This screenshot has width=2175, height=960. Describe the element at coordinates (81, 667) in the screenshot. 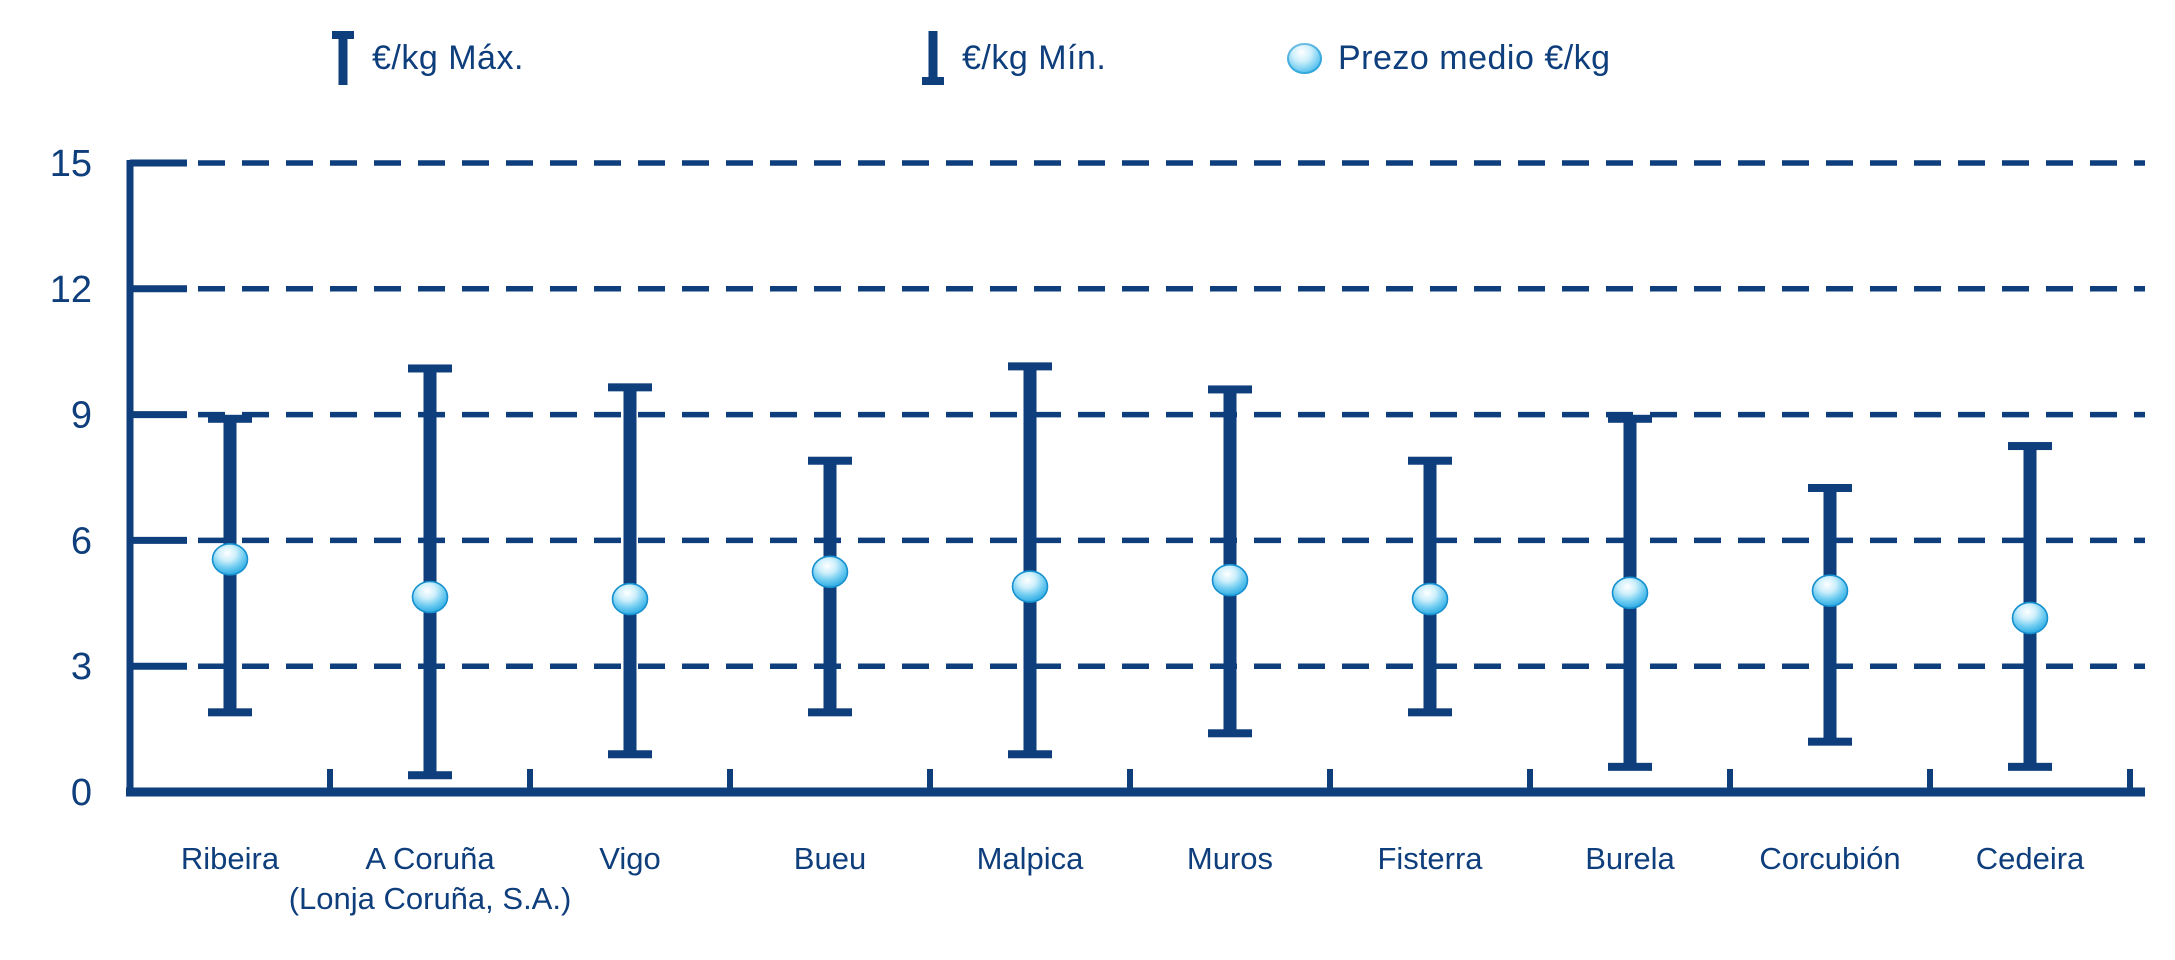

I see `y-tick-label: 3` at that location.